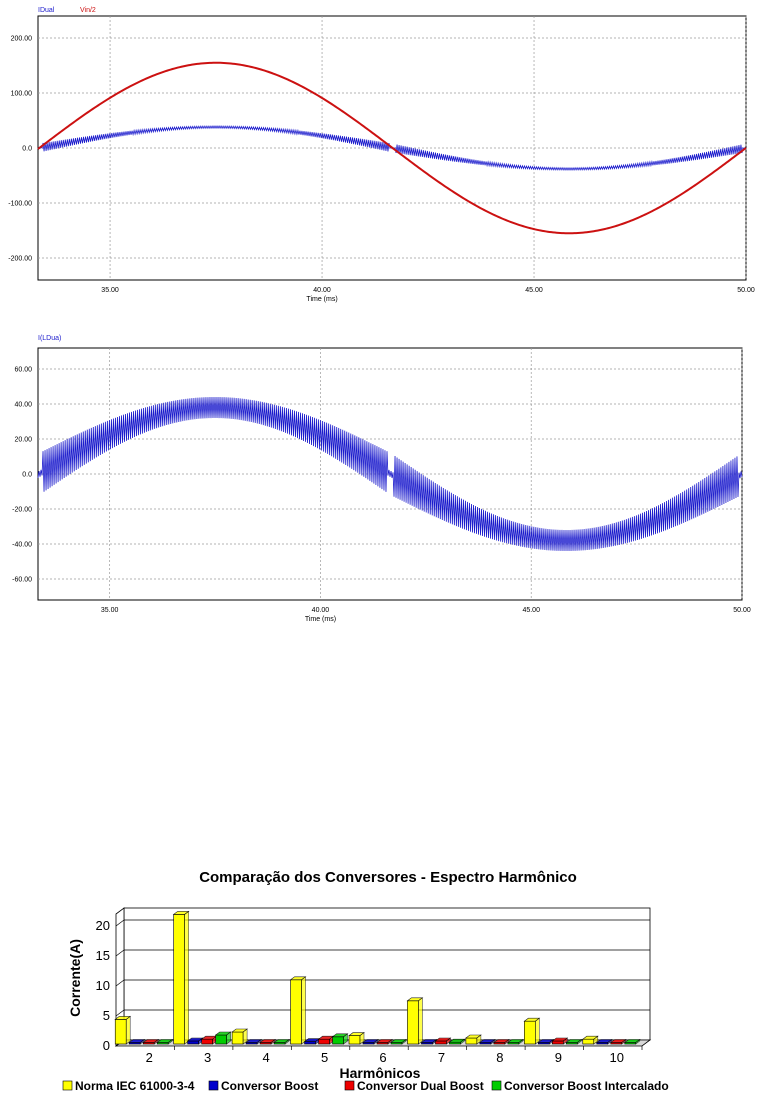 This screenshot has width=757, height=1096. What do you see at coordinates (380, 1073) in the screenshot?
I see `x-axis-label: Harmônicos` at bounding box center [380, 1073].